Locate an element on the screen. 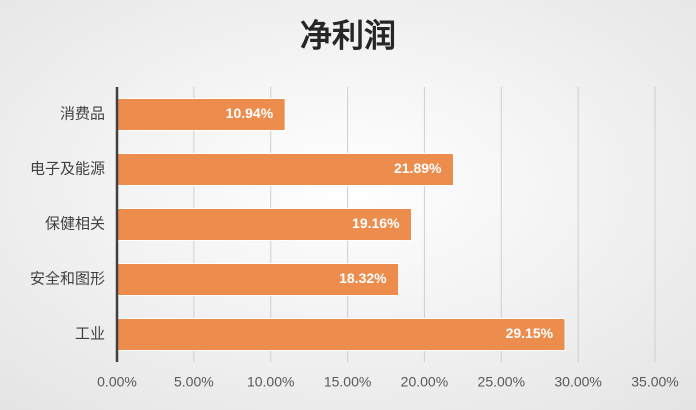 The width and height of the screenshot is (696, 410). y-tick-label: 安全和图形 is located at coordinates (67, 278).